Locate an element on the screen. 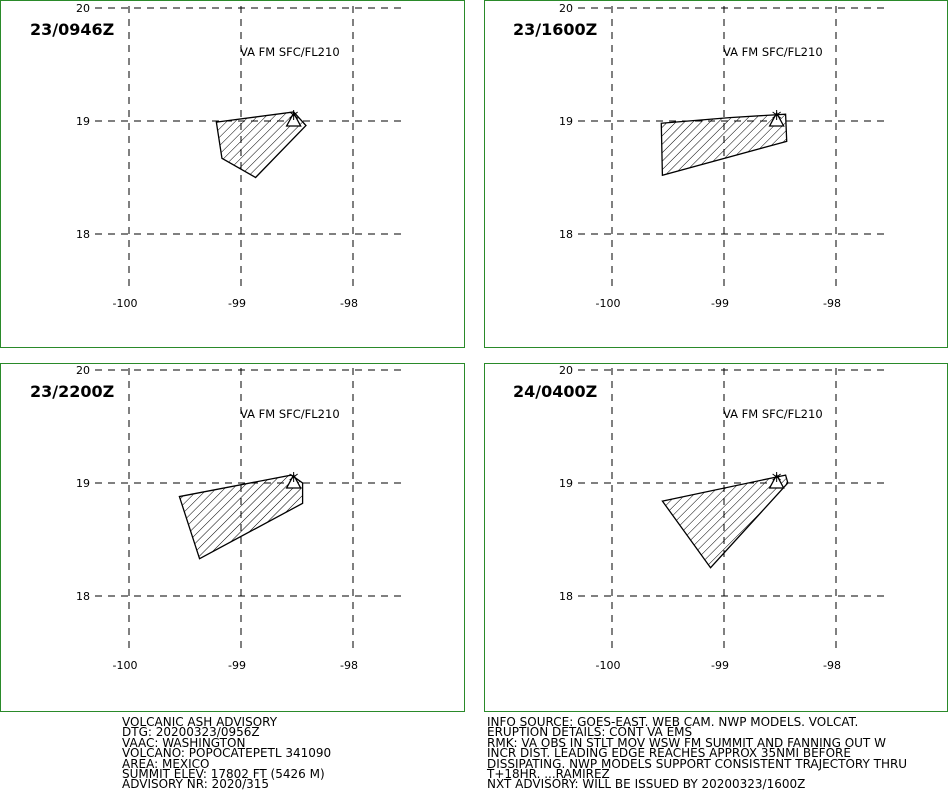  advisory-line: DTG: 20200323/0956Z is located at coordinates (191, 732).